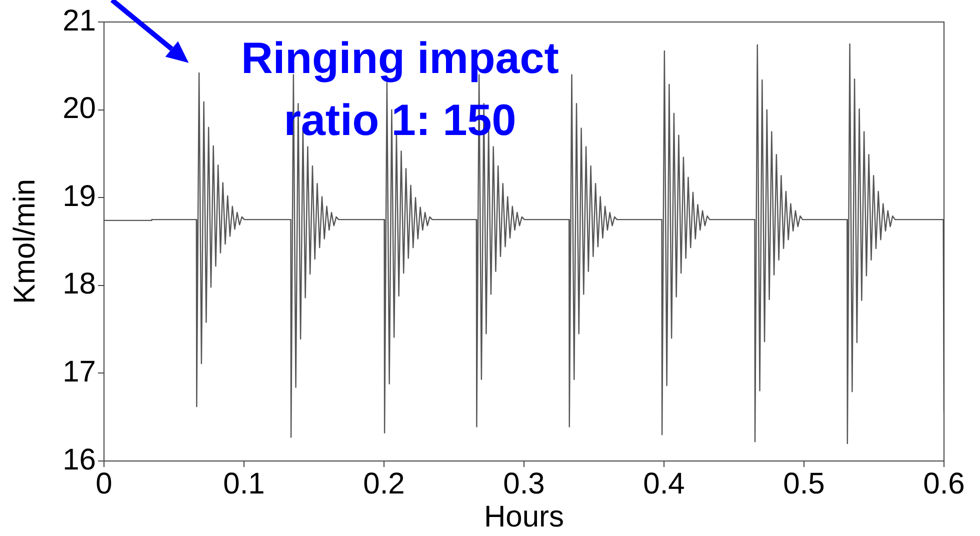 The height and width of the screenshot is (536, 980). Describe the element at coordinates (104, 483) in the screenshot. I see `x-tick-label: 0` at that location.